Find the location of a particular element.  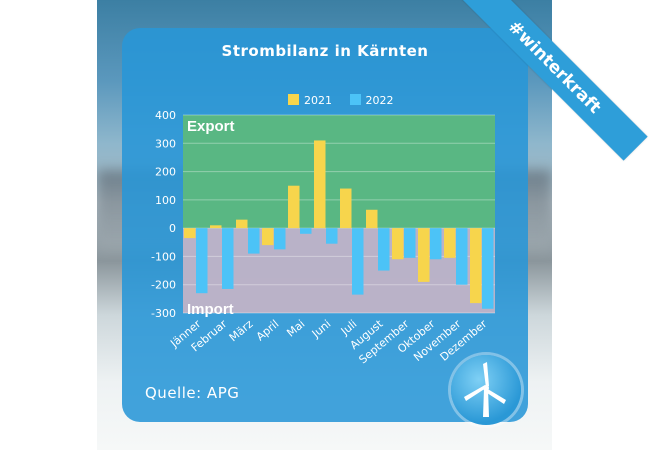

legend-item-2022: 2022 is located at coordinates (371, 100).